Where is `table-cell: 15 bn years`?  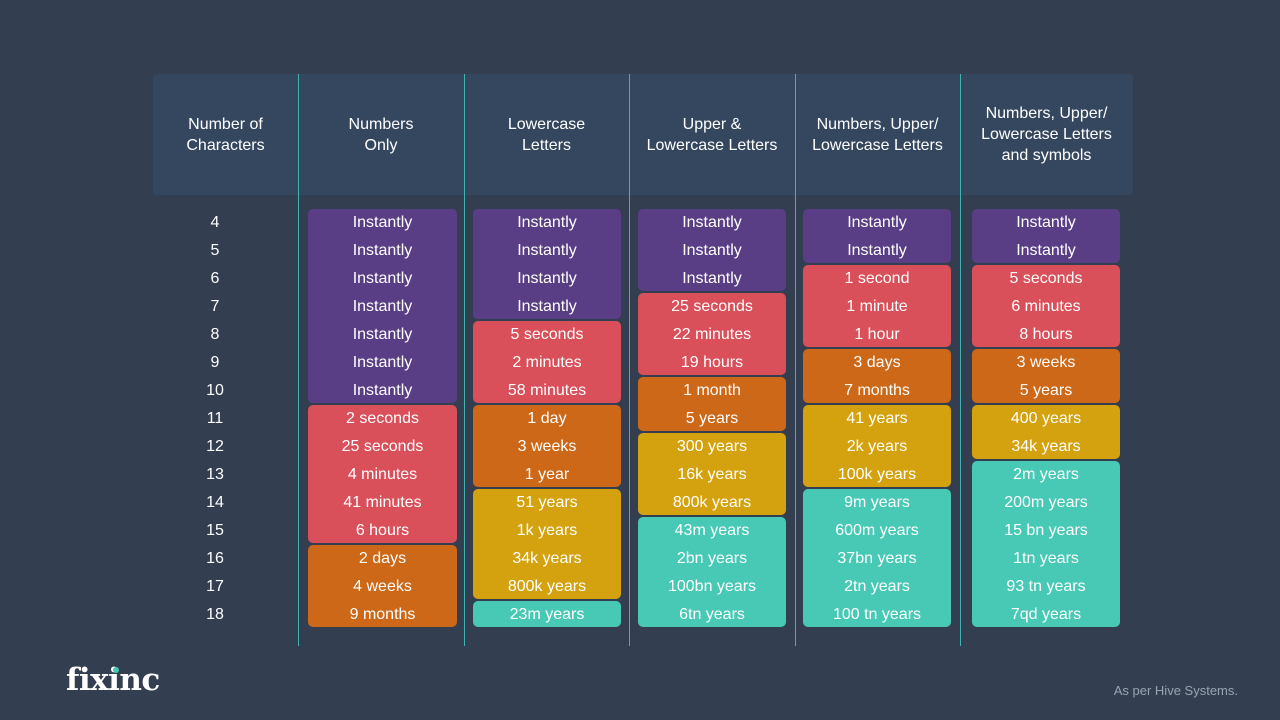
table-cell: 15 bn years is located at coordinates (1046, 530).